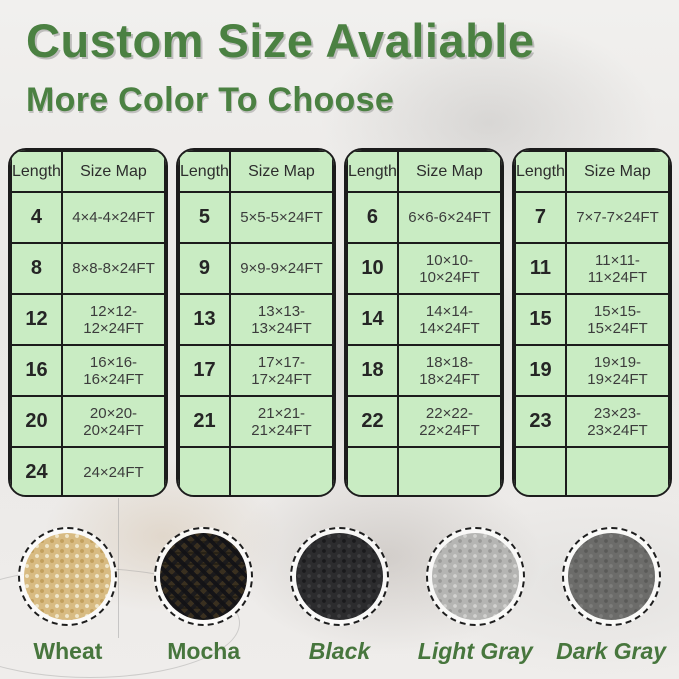  I want to click on table-row: 24 24×24FT, so click(88, 470).